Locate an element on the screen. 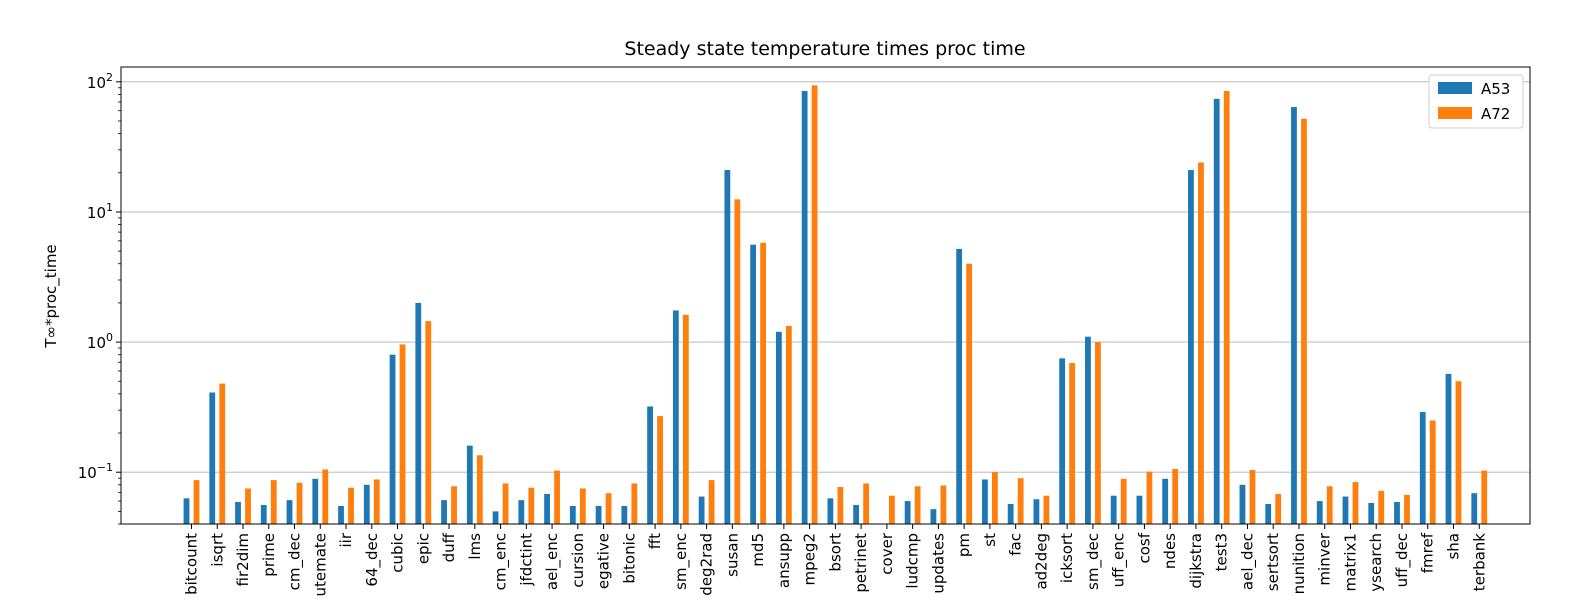  x-tick-label: fac is located at coordinates (1016, 544).